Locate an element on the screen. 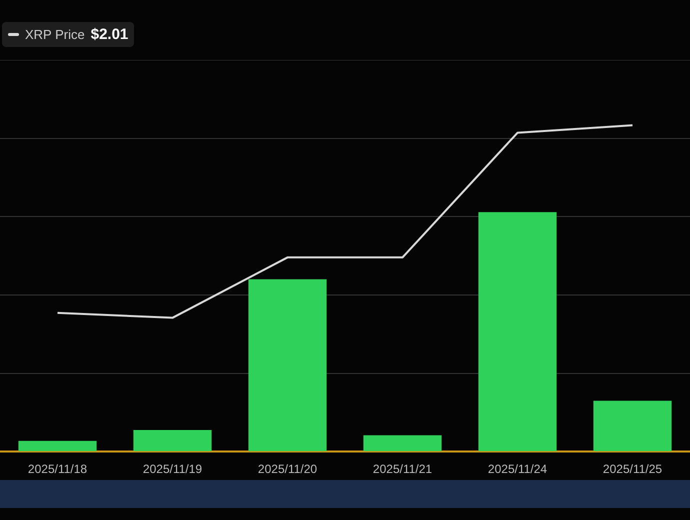  legend-label: XRP Price is located at coordinates (55, 34).